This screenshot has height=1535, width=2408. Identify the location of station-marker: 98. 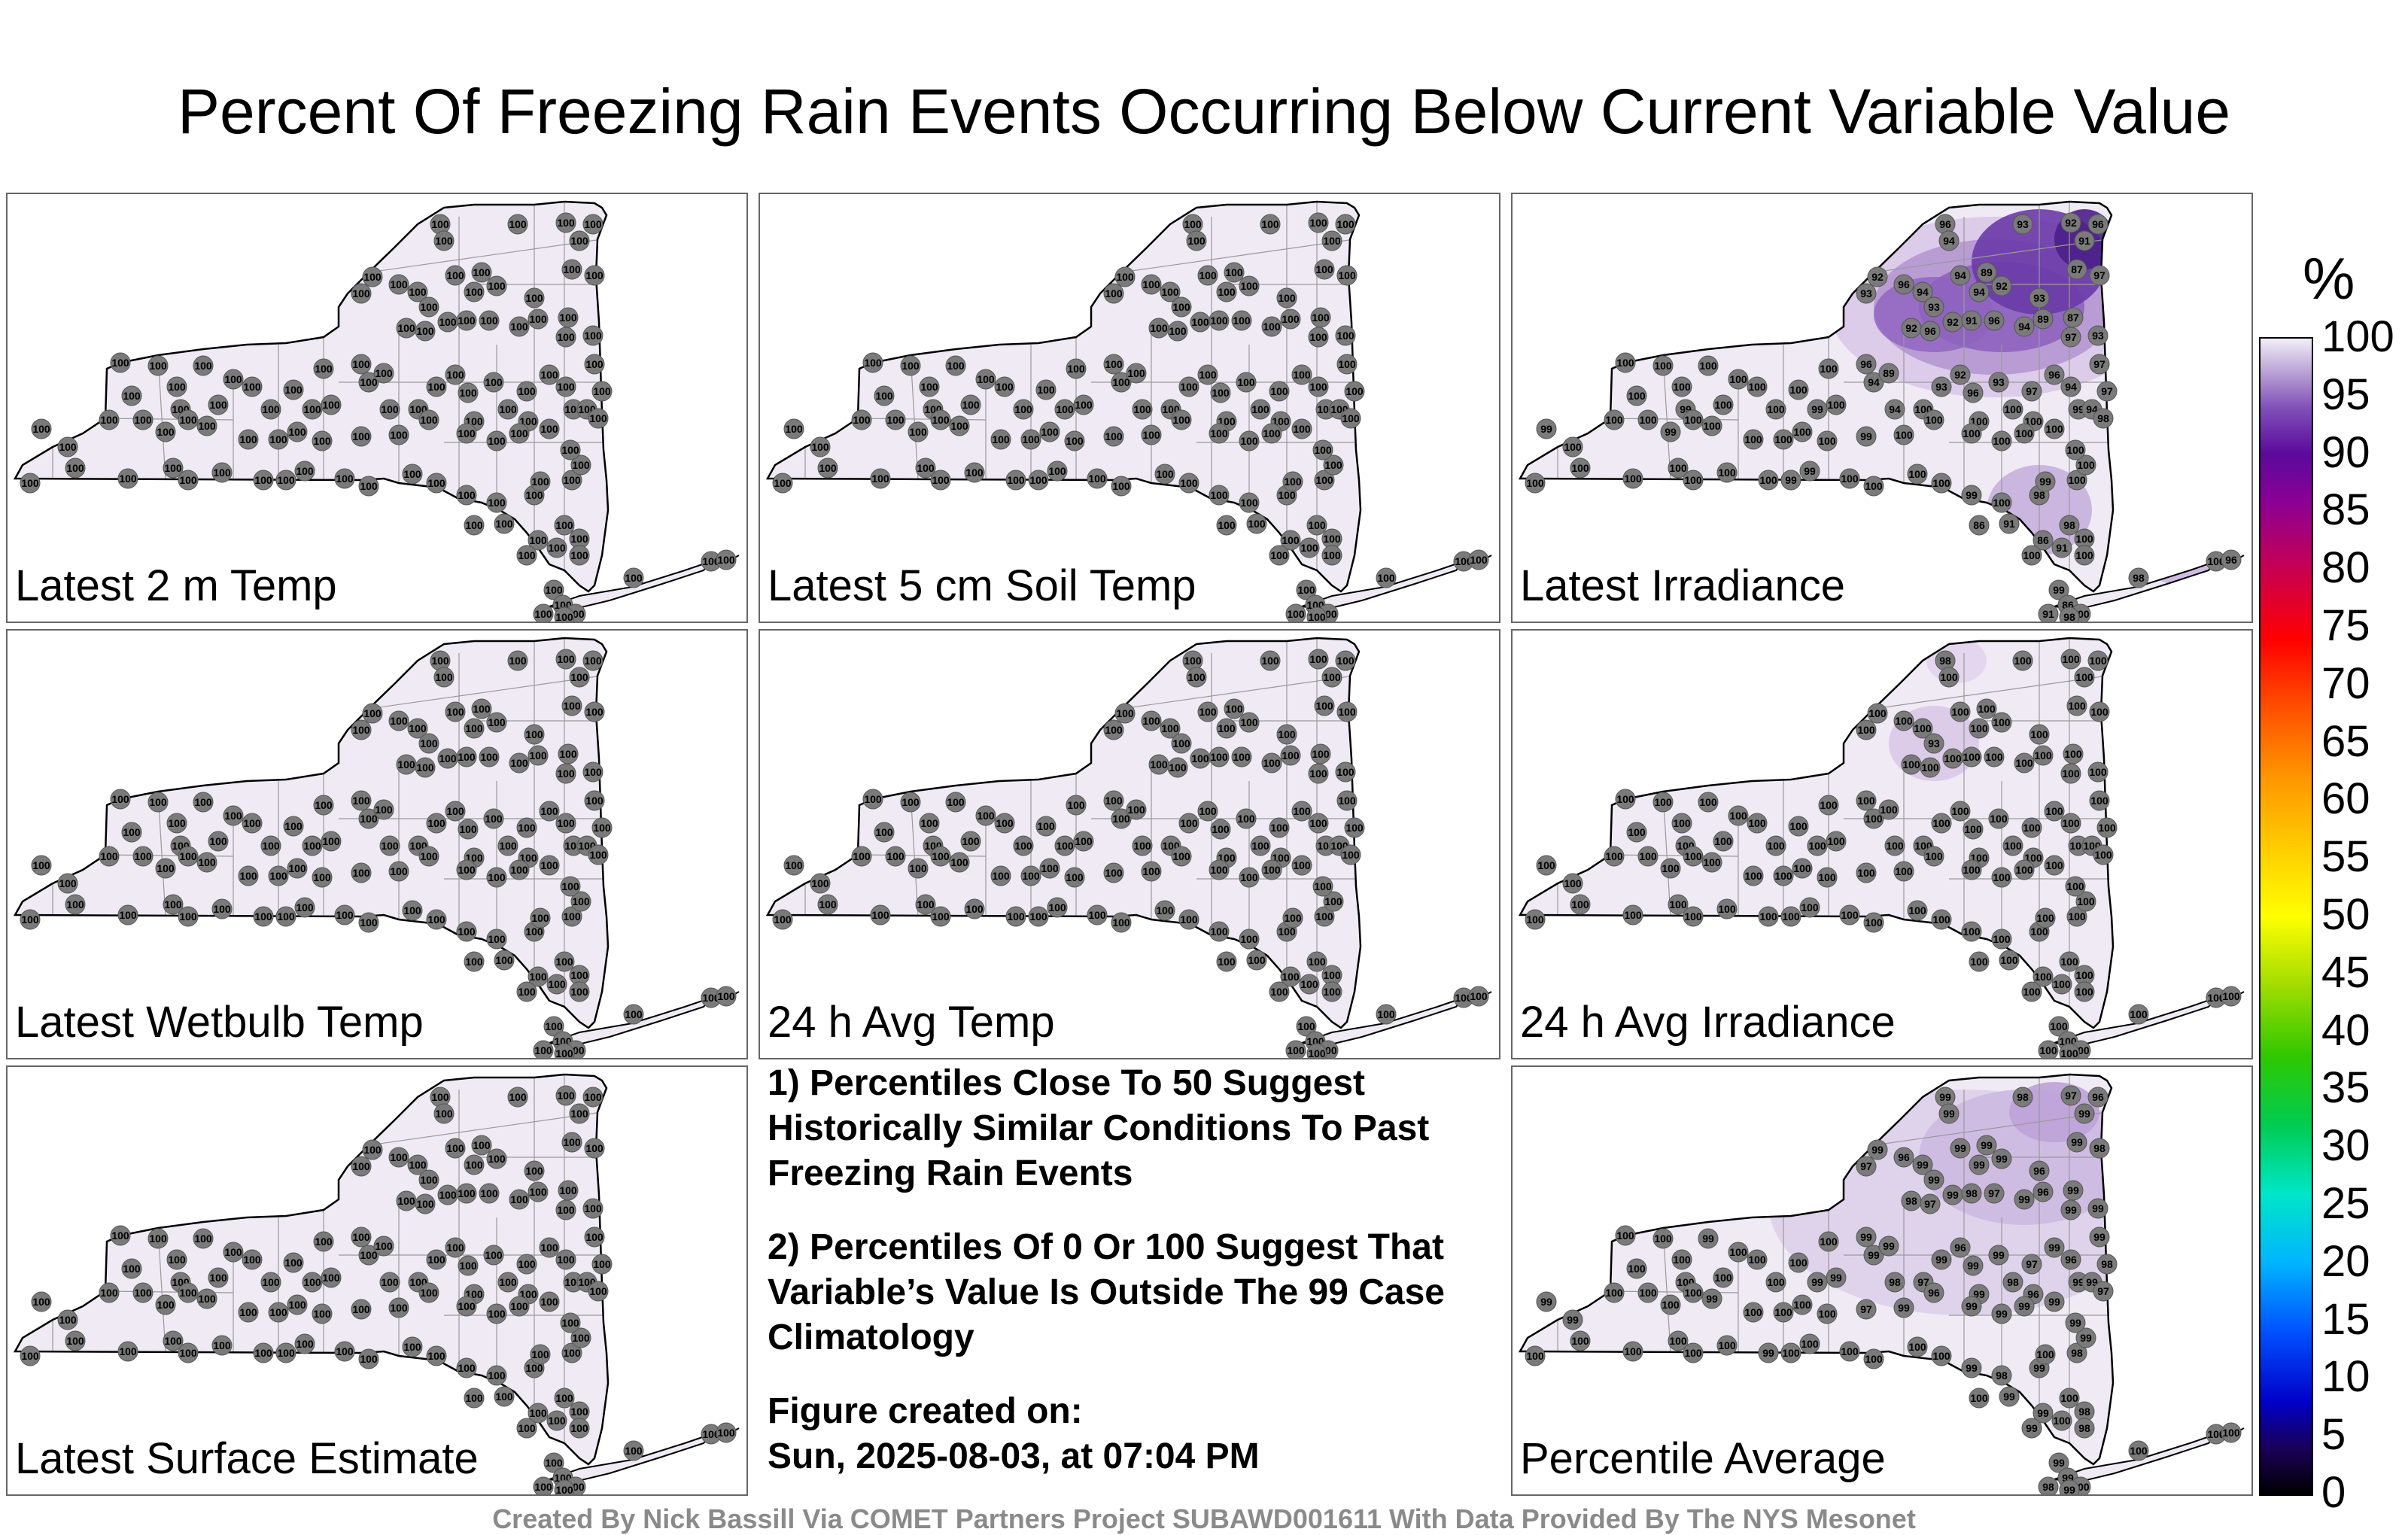
(1945, 660).